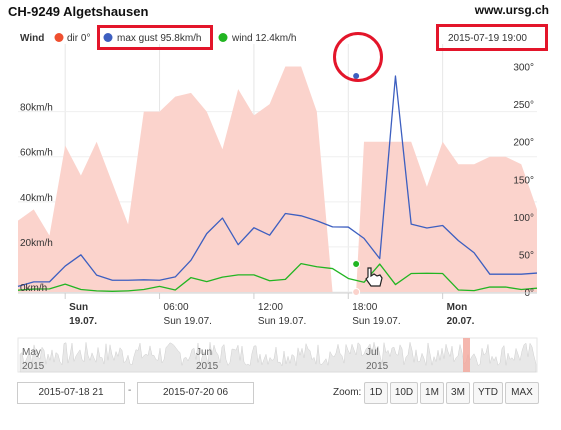 This screenshot has height=430, width=561. Describe the element at coordinates (71, 393) in the screenshot. I see `range-from-input: 2015-07-18 21` at that location.